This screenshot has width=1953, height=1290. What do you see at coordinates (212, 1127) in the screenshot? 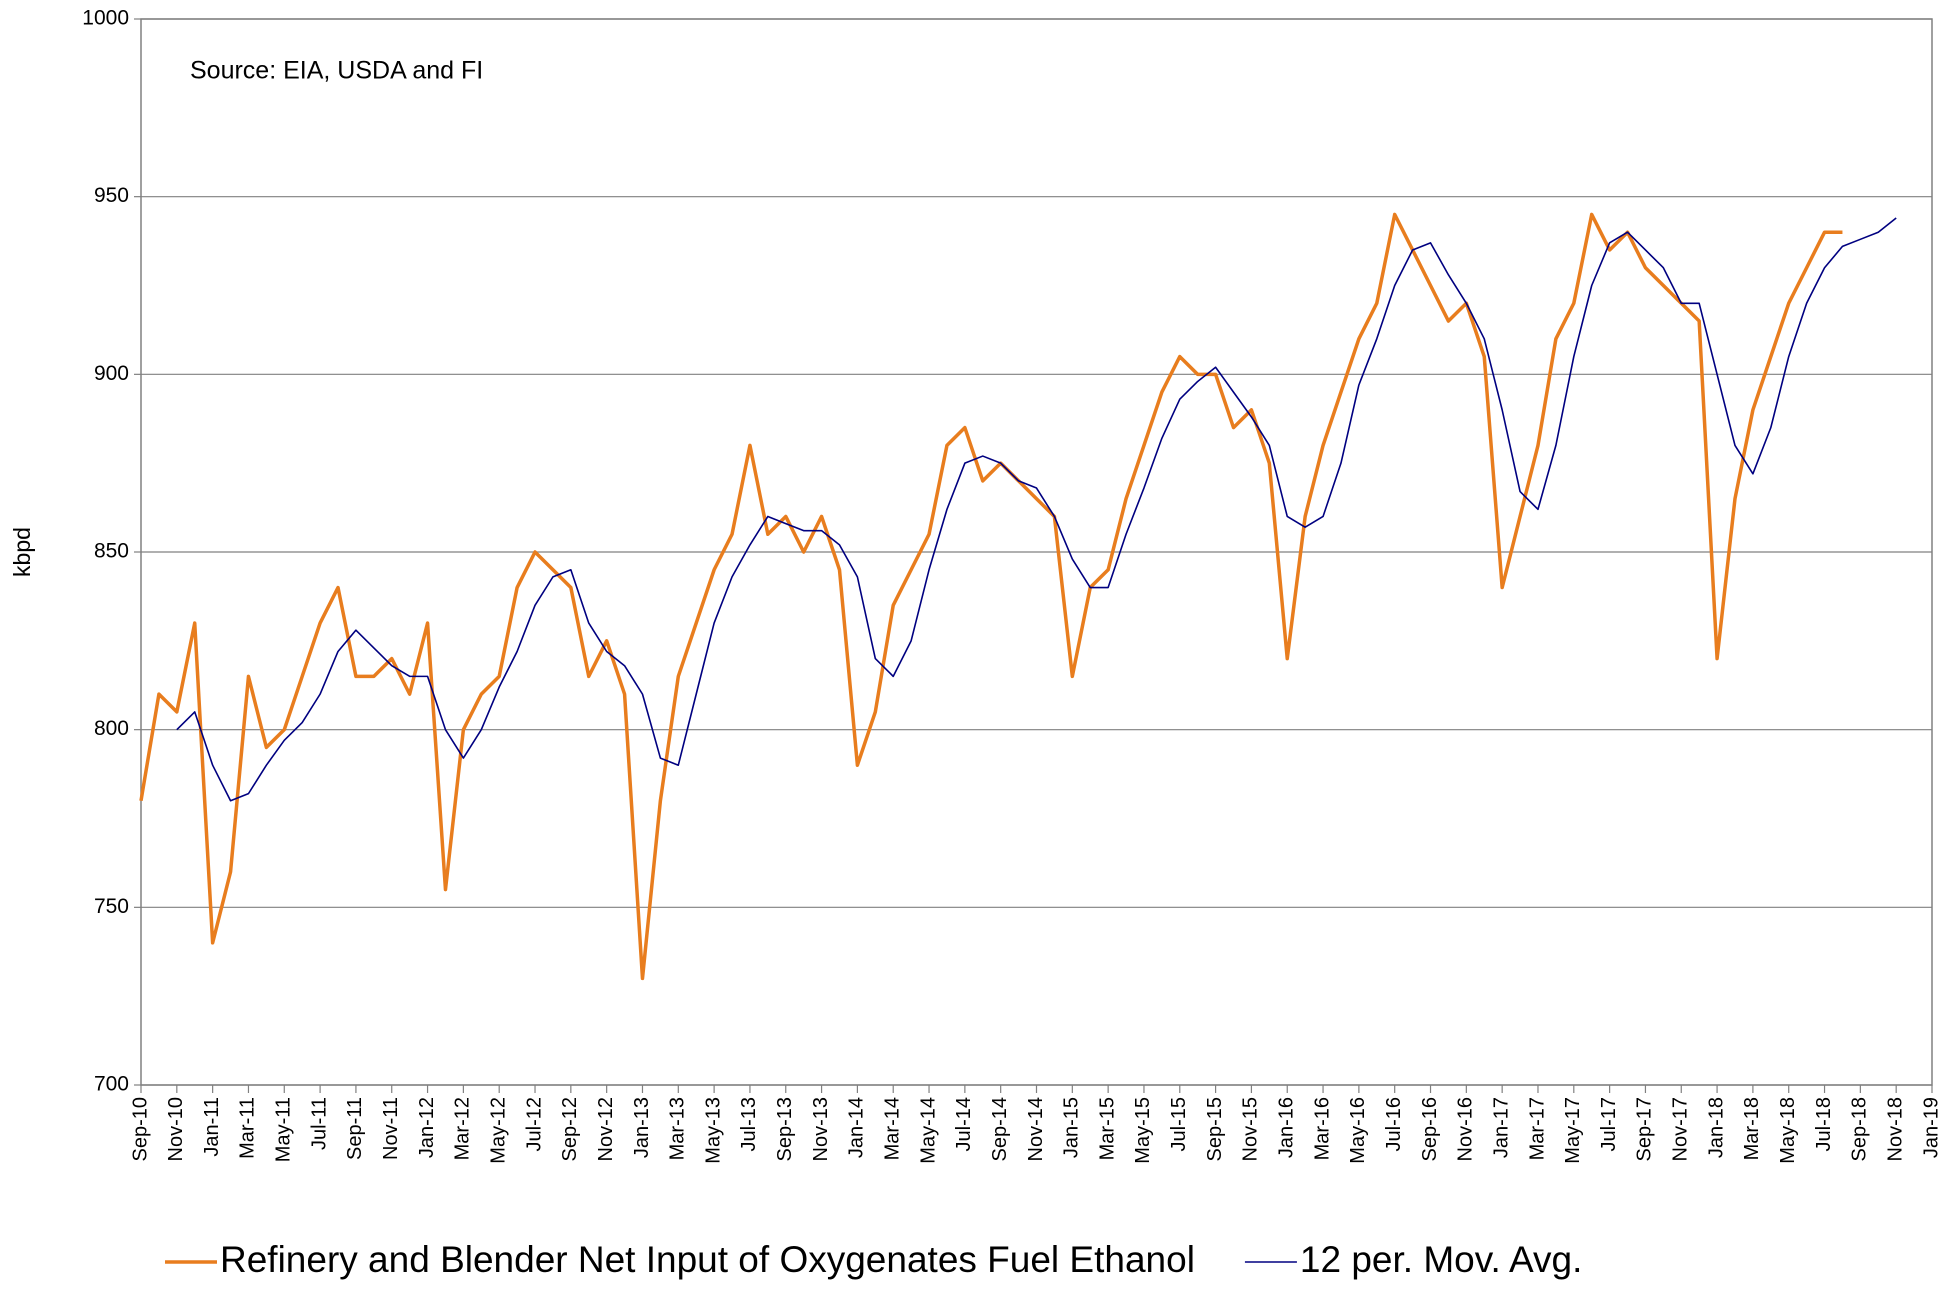
I see `x-tick-label: Jan-11` at bounding box center [212, 1127].